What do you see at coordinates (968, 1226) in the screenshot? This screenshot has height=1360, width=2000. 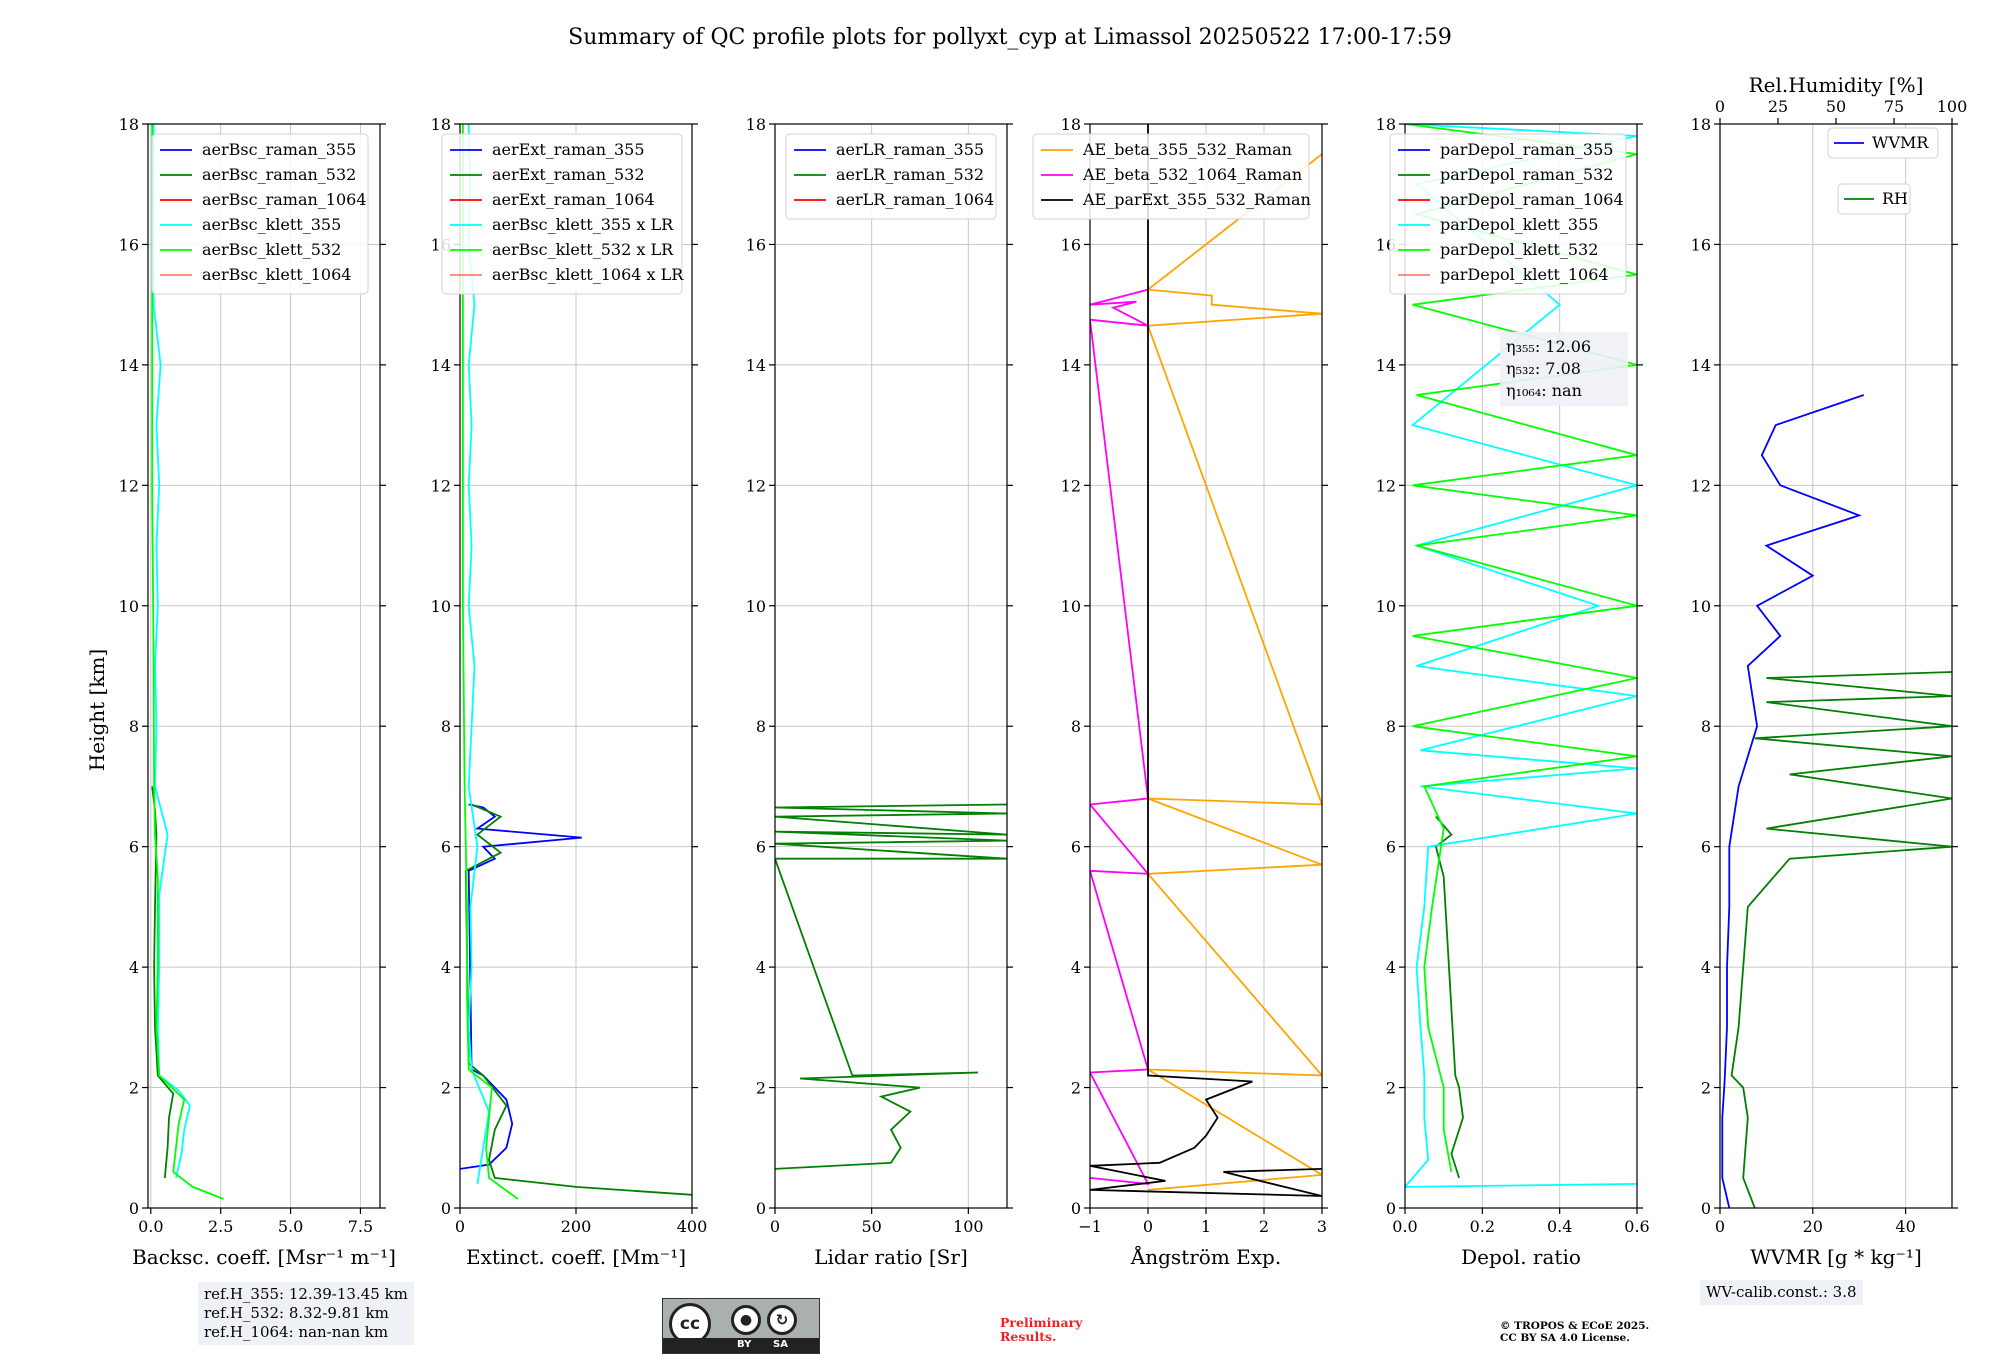 I see `x-tick-label: 100` at bounding box center [968, 1226].